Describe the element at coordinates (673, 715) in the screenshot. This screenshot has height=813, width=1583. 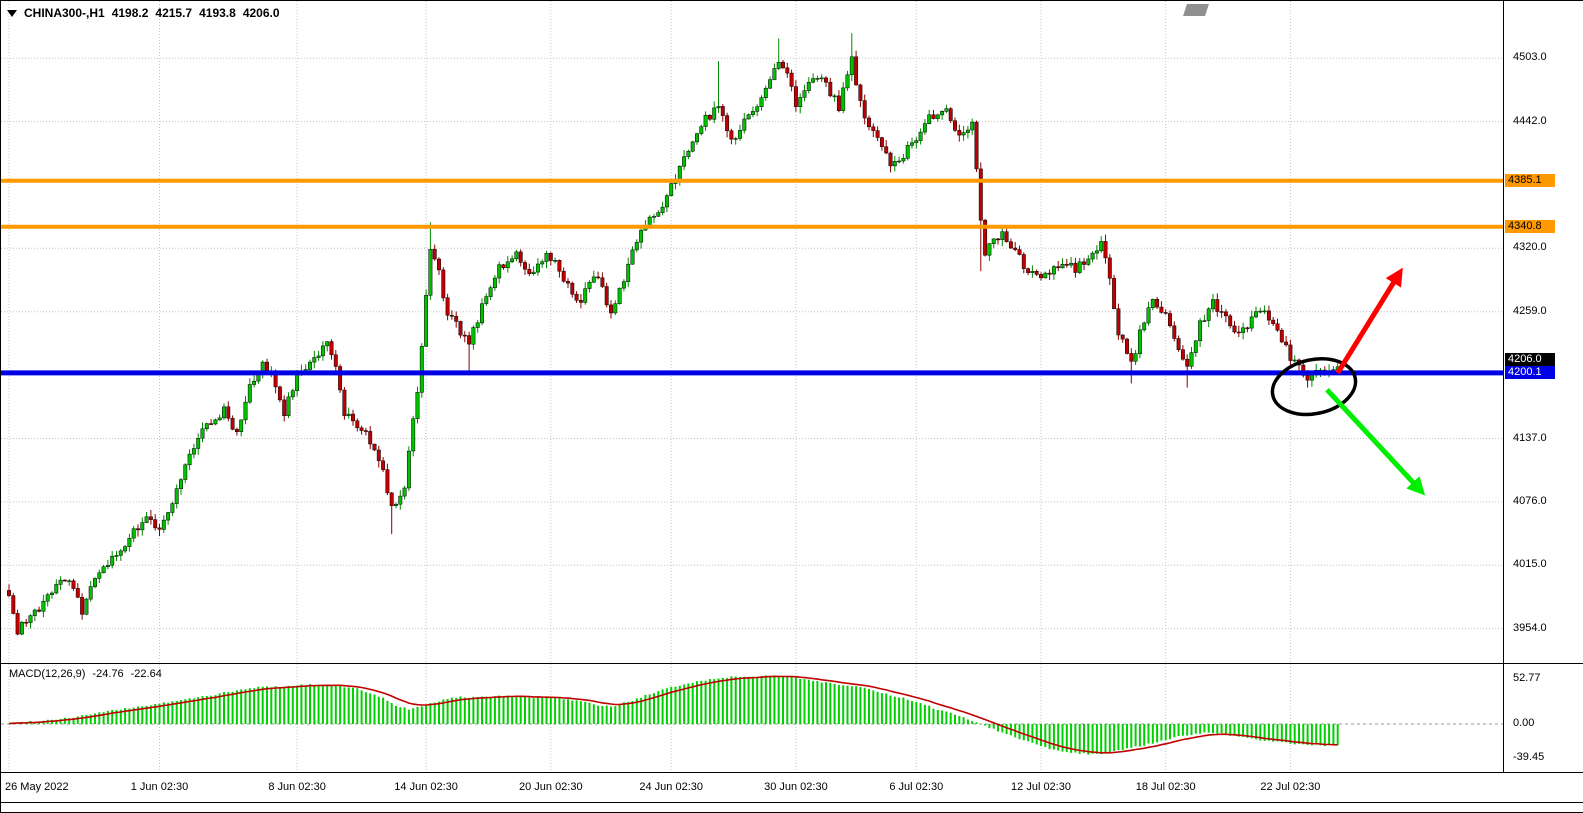
I see `macd-histogram` at that location.